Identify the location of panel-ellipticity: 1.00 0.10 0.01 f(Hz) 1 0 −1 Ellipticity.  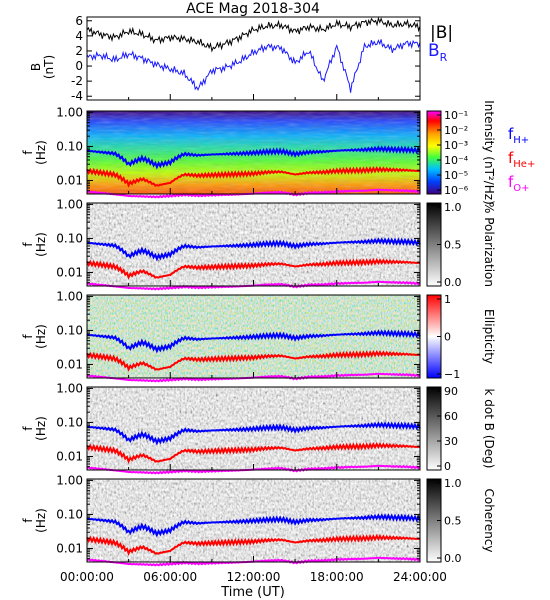
(258, 336).